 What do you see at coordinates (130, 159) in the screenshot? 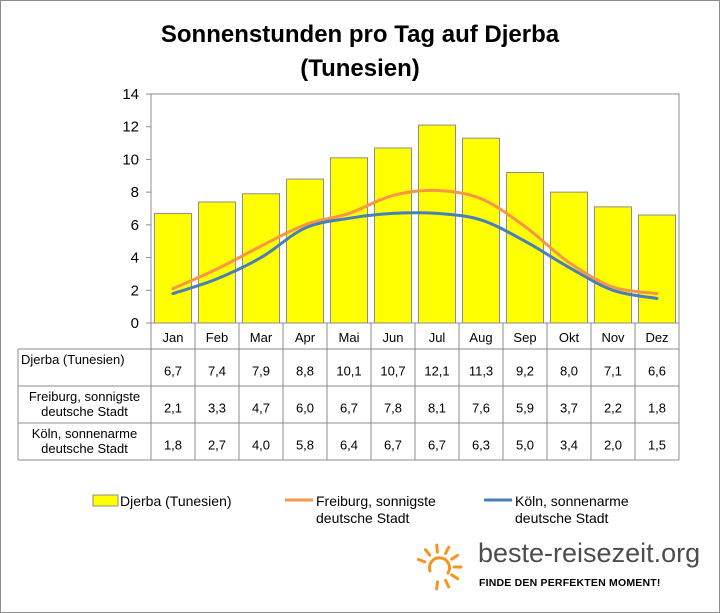
I see `y-tick-label: 10` at bounding box center [130, 159].